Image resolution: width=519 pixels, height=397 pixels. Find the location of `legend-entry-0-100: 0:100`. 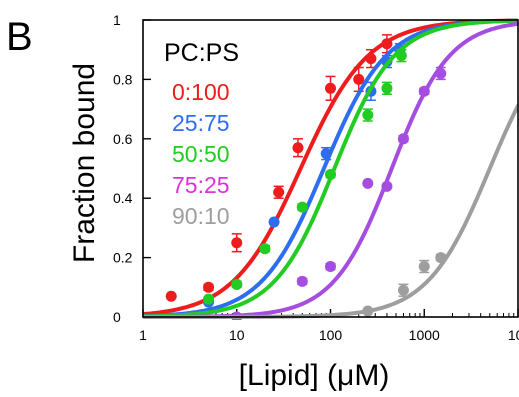

legend-entry-0-100: 0:100 is located at coordinates (201, 92).